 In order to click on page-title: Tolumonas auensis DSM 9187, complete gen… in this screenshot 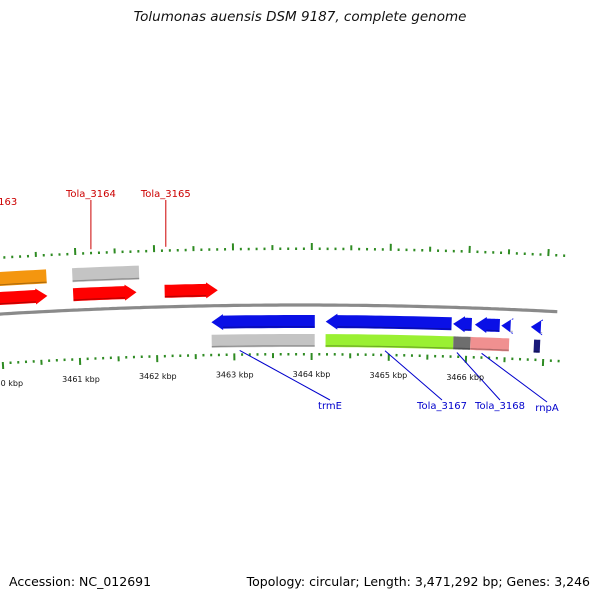, I will do `click(300, 17)`.